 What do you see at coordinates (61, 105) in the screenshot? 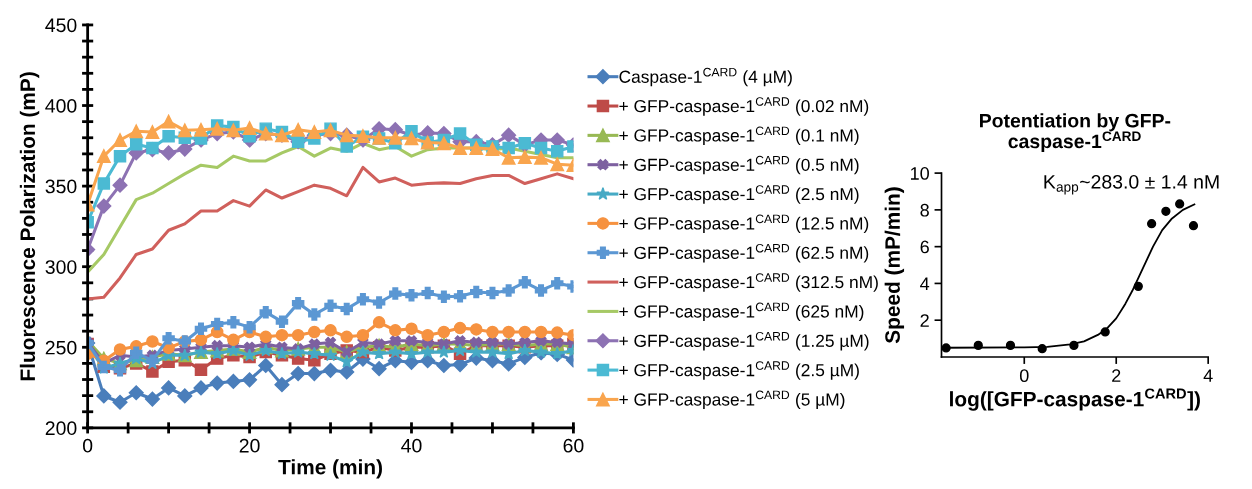
I see `y-tick-label: 400` at bounding box center [61, 105].